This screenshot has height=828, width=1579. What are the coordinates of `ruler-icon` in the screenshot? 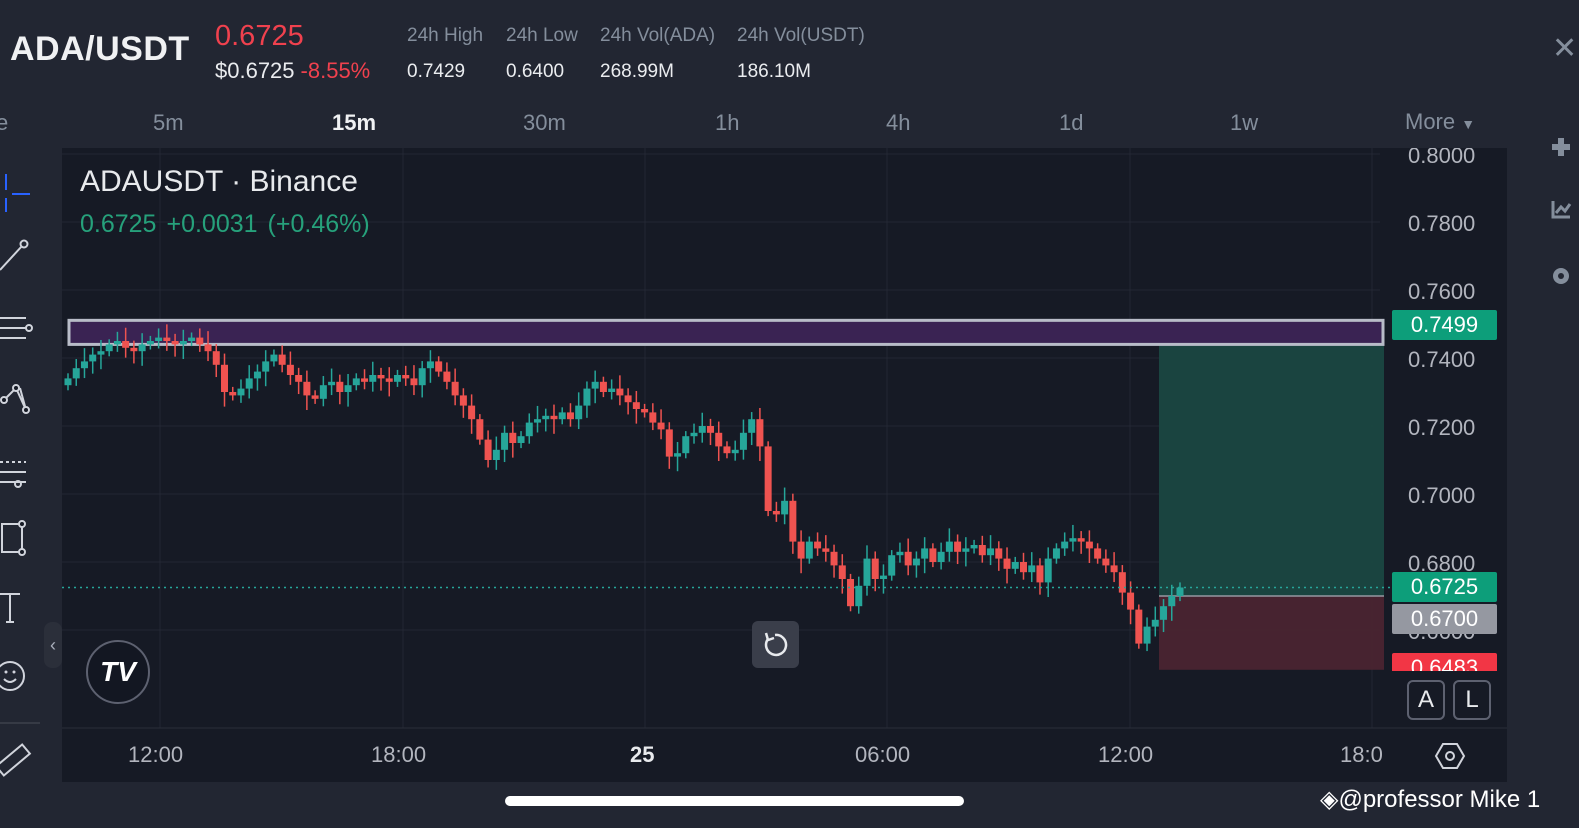 It's located at (20, 760).